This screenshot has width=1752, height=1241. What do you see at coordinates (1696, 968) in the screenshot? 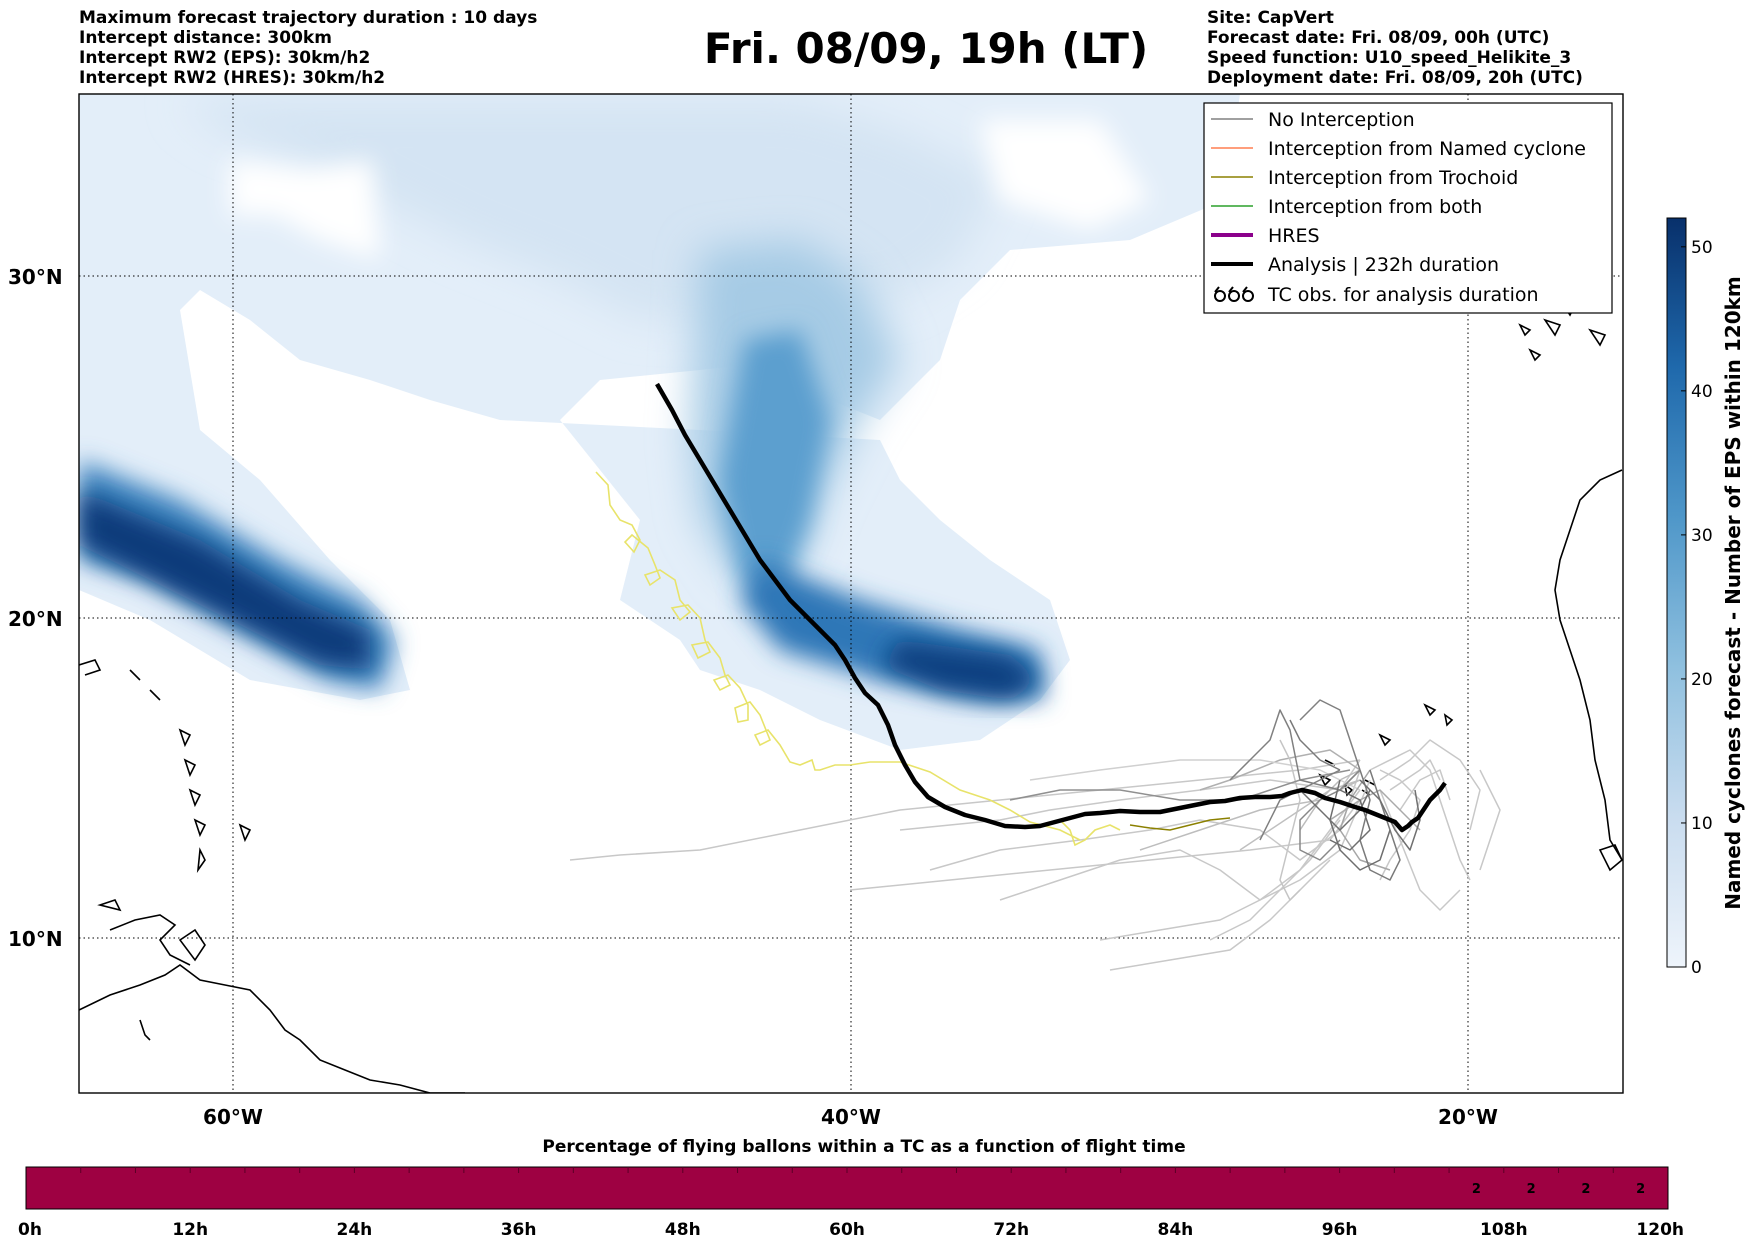
I see `colorbar-tick-label: 0` at bounding box center [1696, 968].